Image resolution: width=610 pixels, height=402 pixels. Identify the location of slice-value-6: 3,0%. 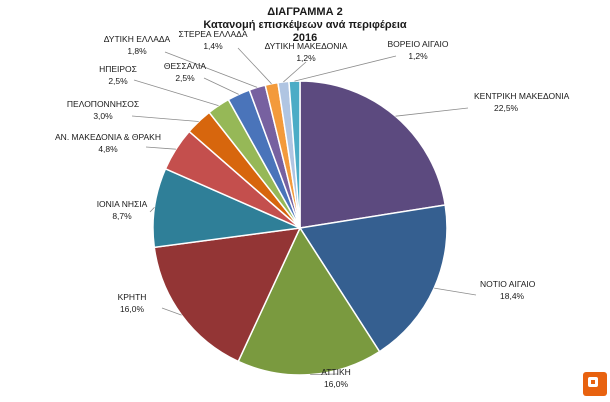
(103, 116).